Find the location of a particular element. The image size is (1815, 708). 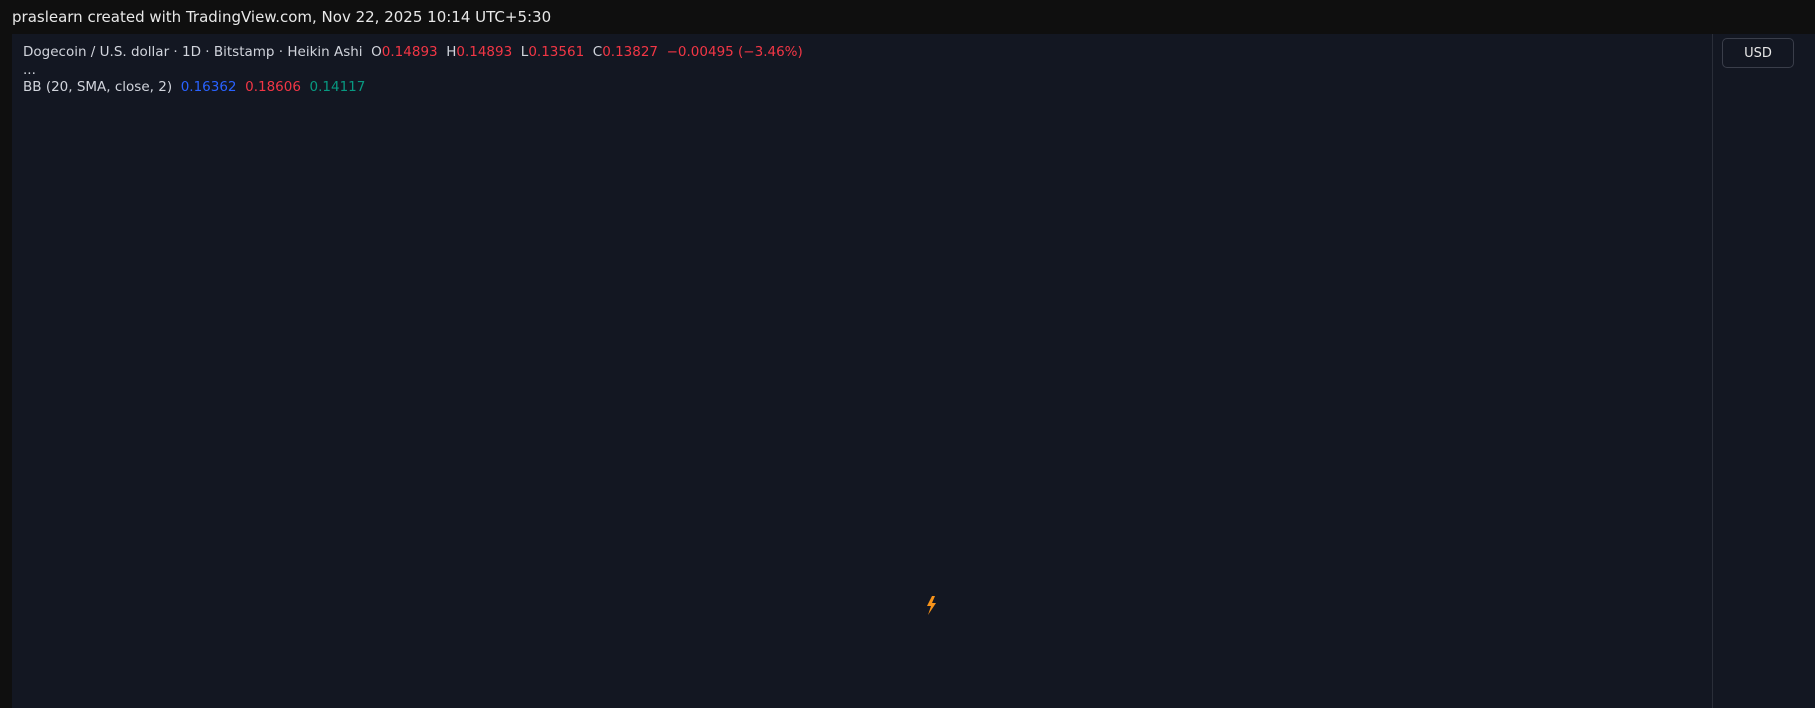

indicator-value: 0.16362 is located at coordinates (208, 87).